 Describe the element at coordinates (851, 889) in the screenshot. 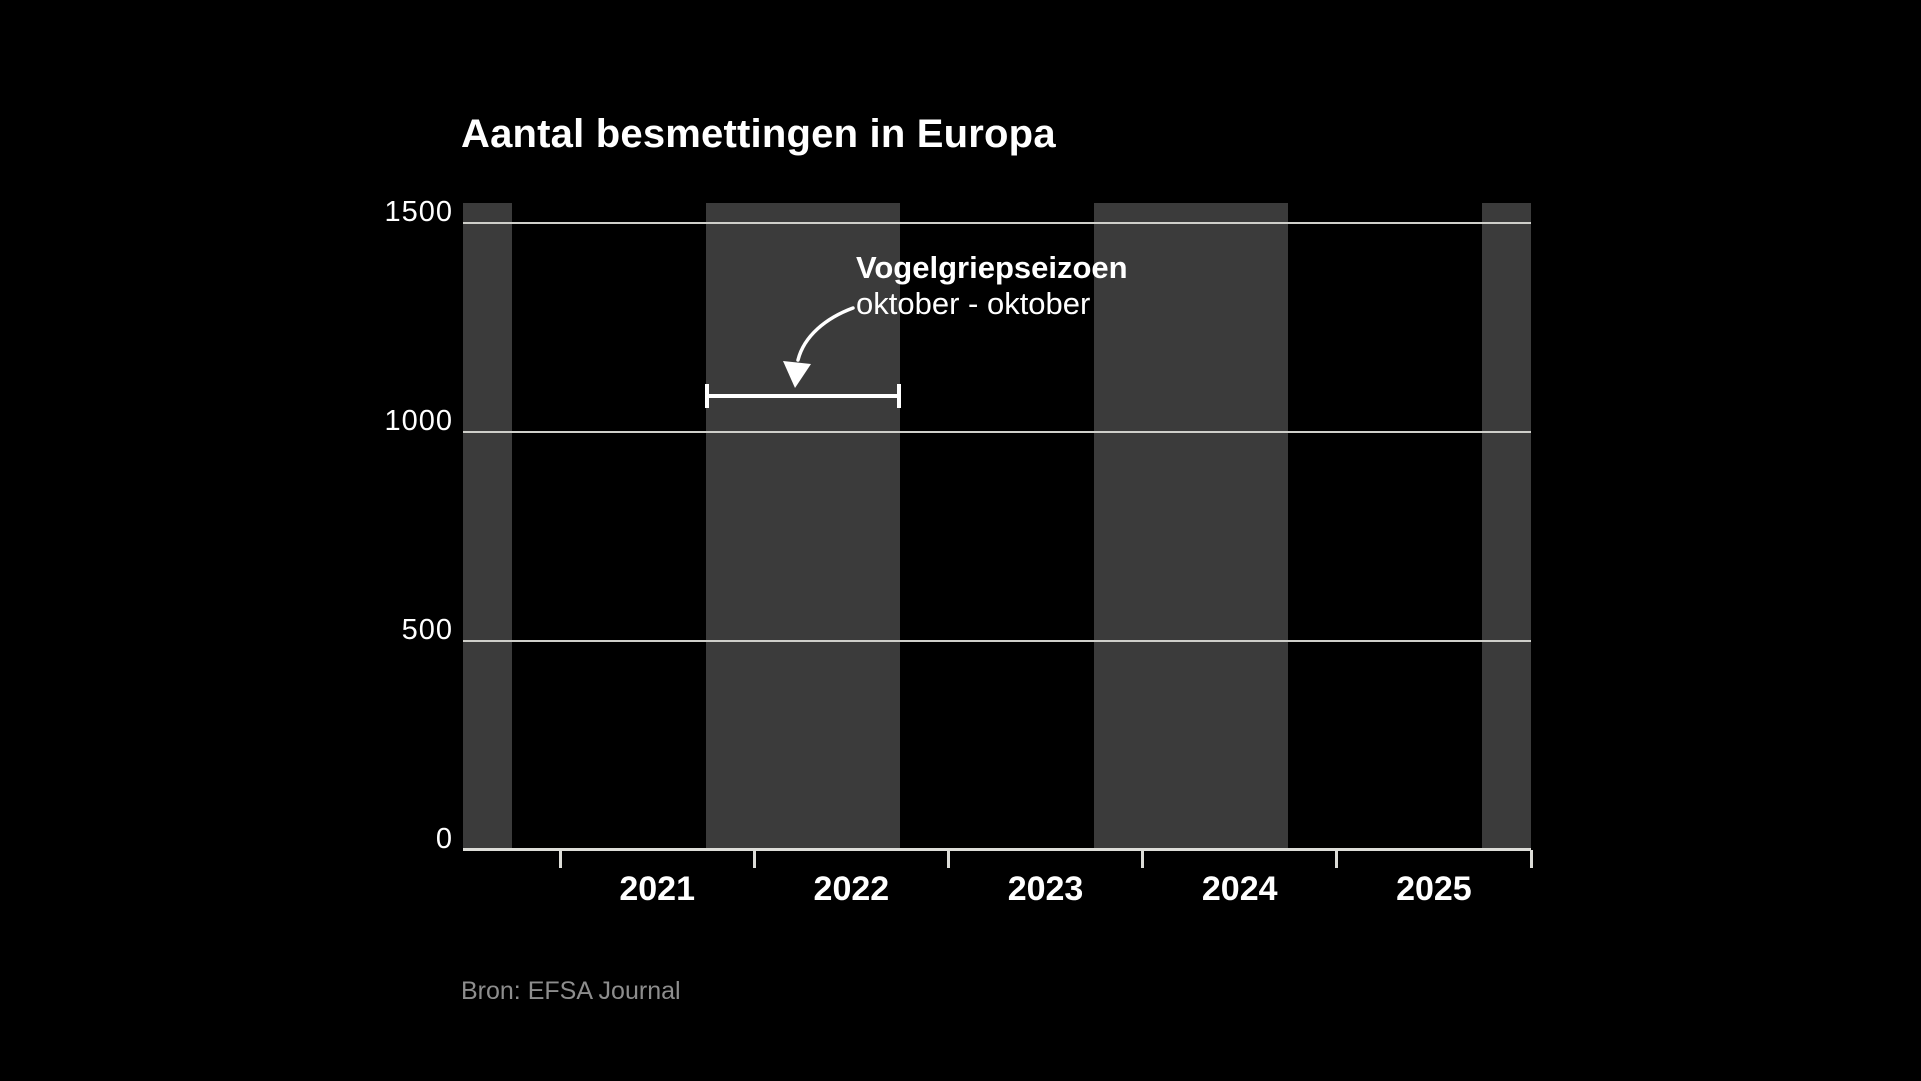

I see `x-axis-label: 2022` at that location.